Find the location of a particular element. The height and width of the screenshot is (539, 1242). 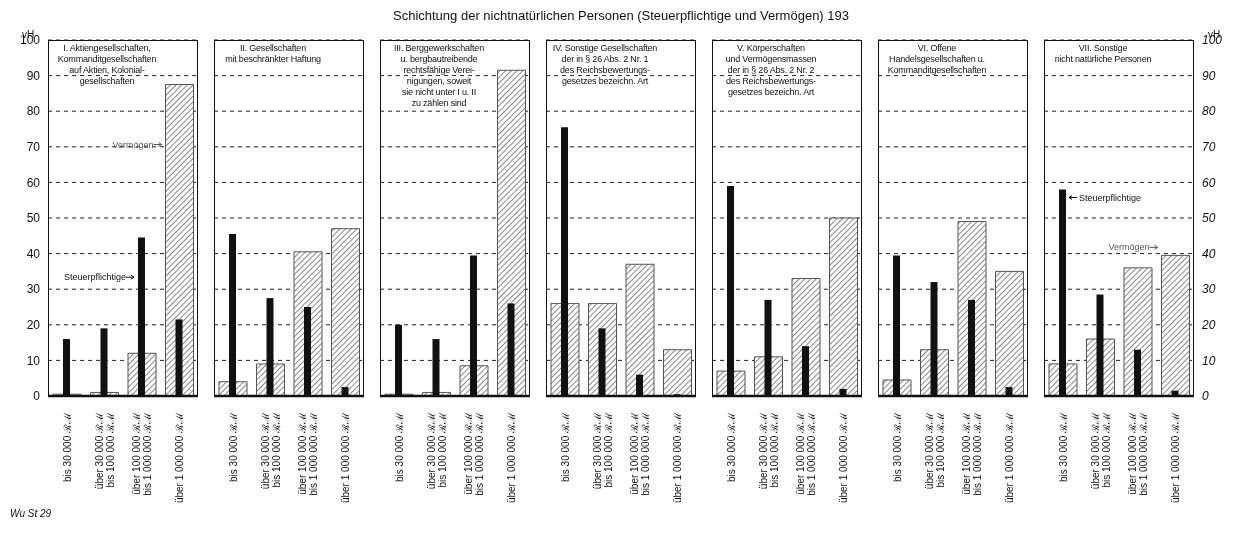

text: IV. Sonstige Gesellschaften der in § 26 Abs. 2 Nr. 1 des Reichsbewertungs- gesetzes bezeichn. Art is located at coordinates (605, 64).